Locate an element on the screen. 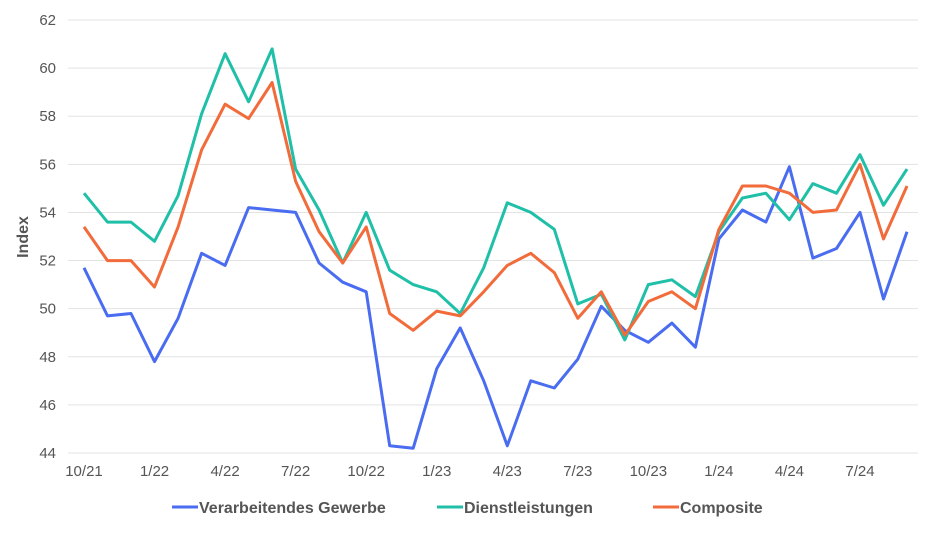 The width and height of the screenshot is (939, 541). y-tick-label: 44 is located at coordinates (47, 453).